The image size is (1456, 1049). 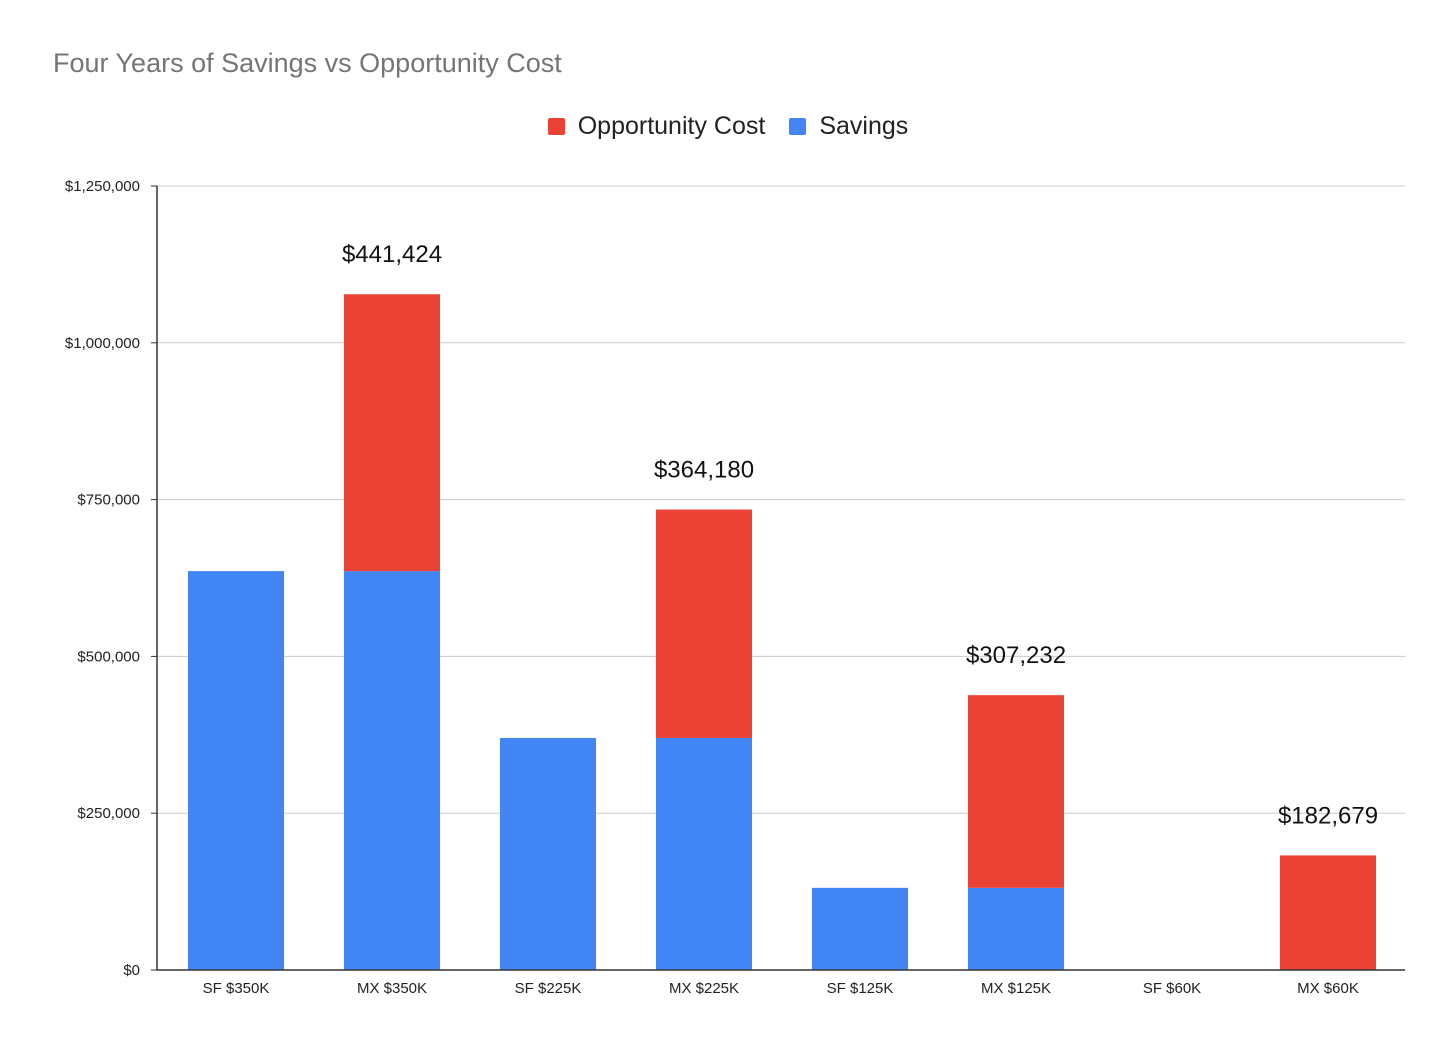 I want to click on x-tick-label: SF $125K, so click(x=860, y=988).